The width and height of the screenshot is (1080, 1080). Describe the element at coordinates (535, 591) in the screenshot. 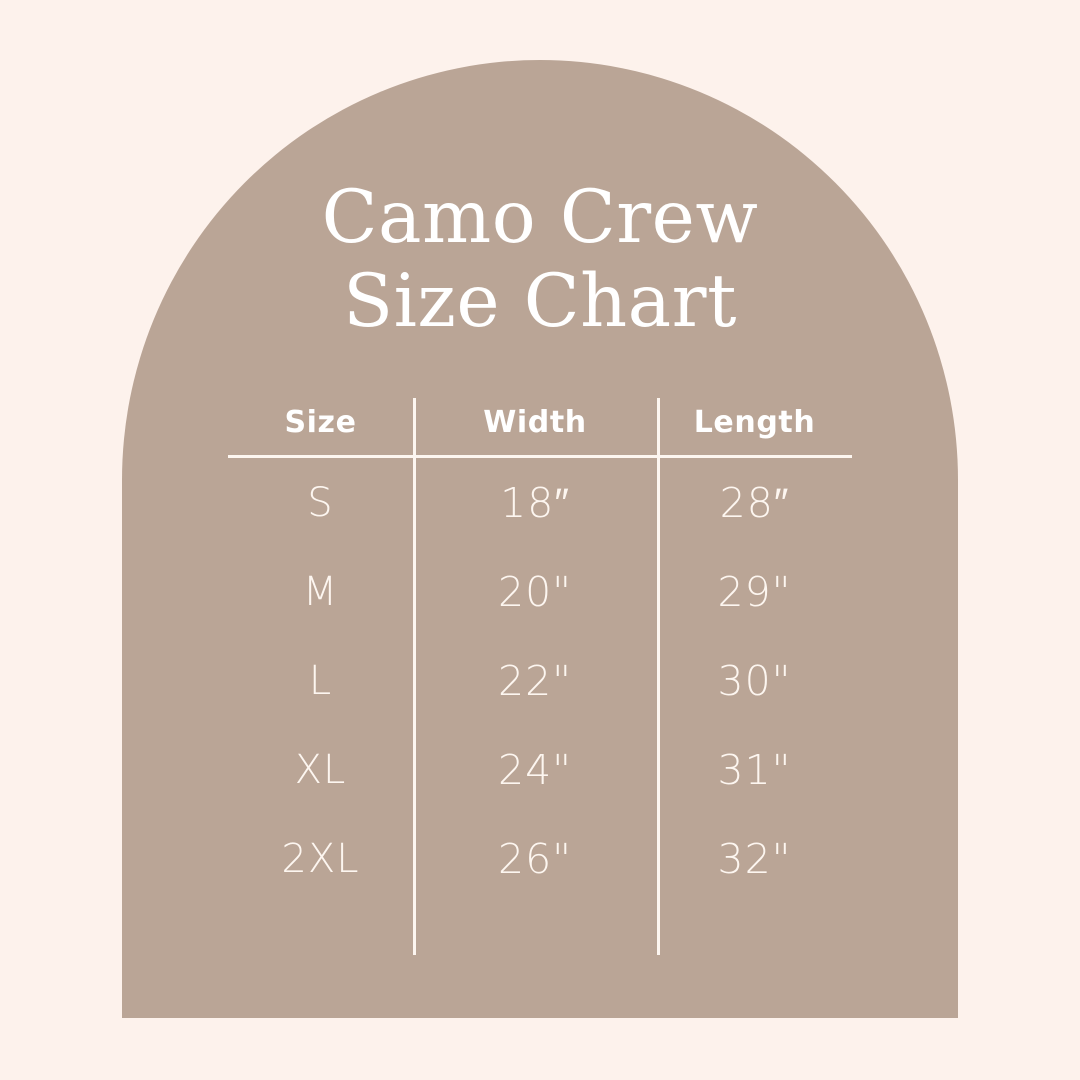

I see `cell-width: 20"` at that location.